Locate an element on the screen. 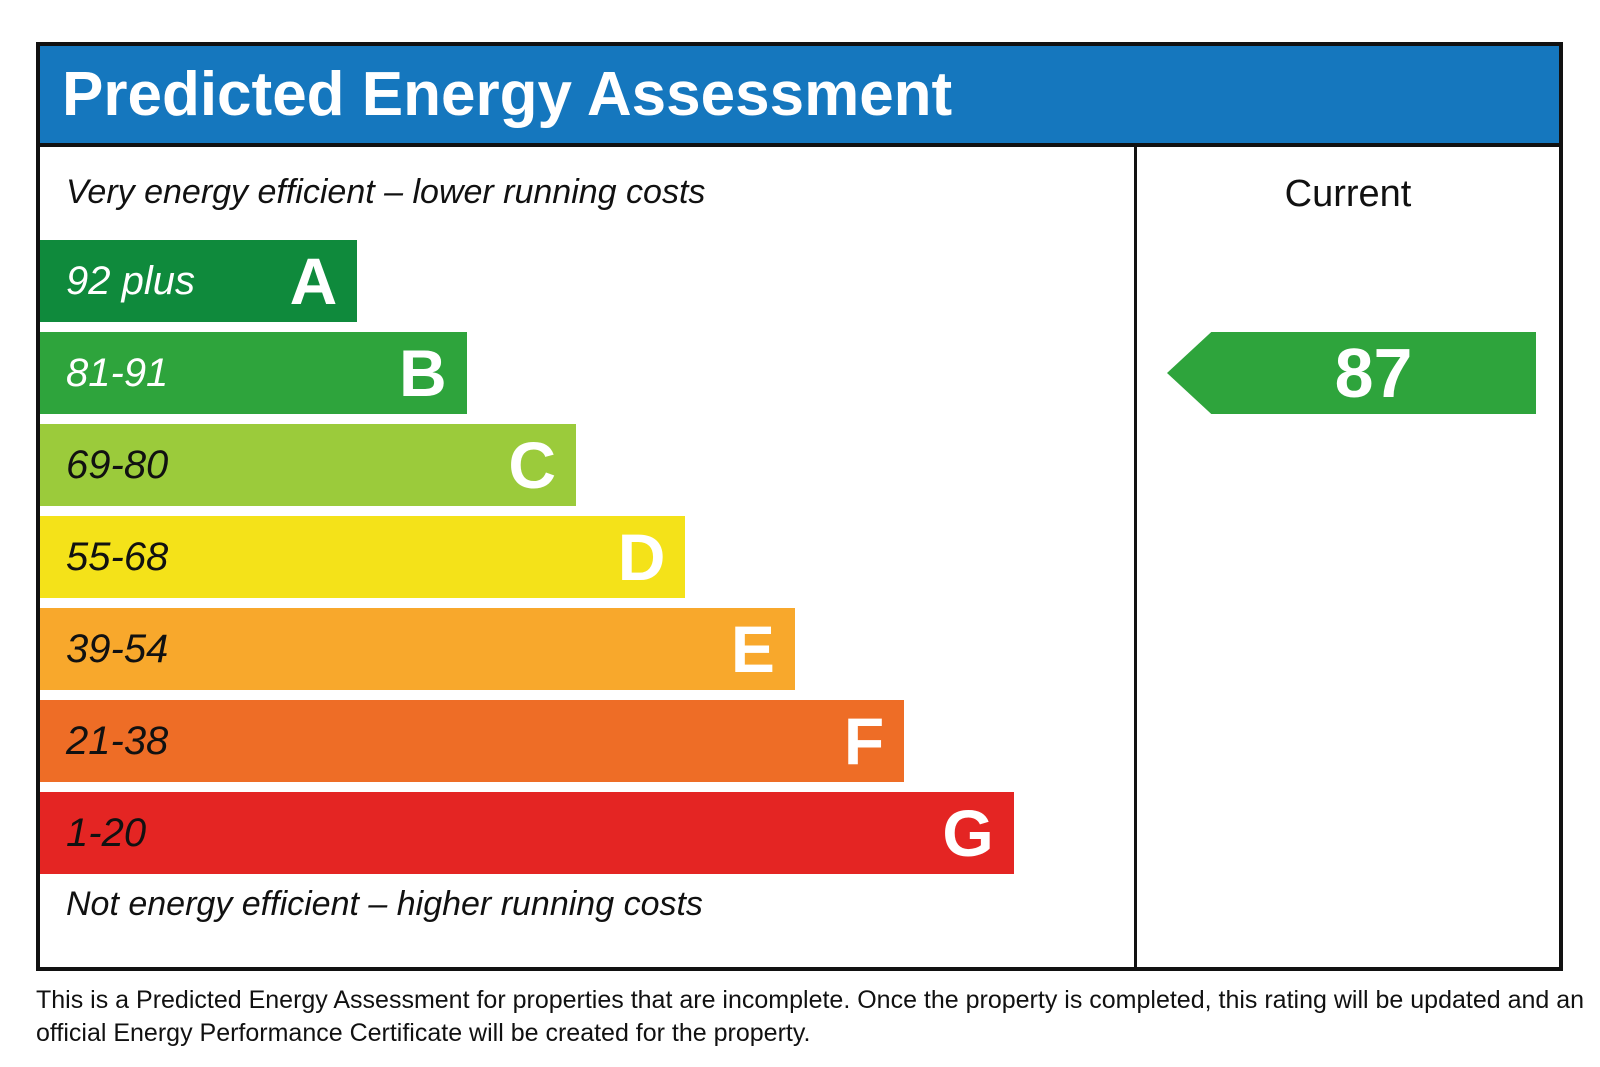 The image size is (1600, 1067). rating-band-f: 21-38 F is located at coordinates (587, 741).